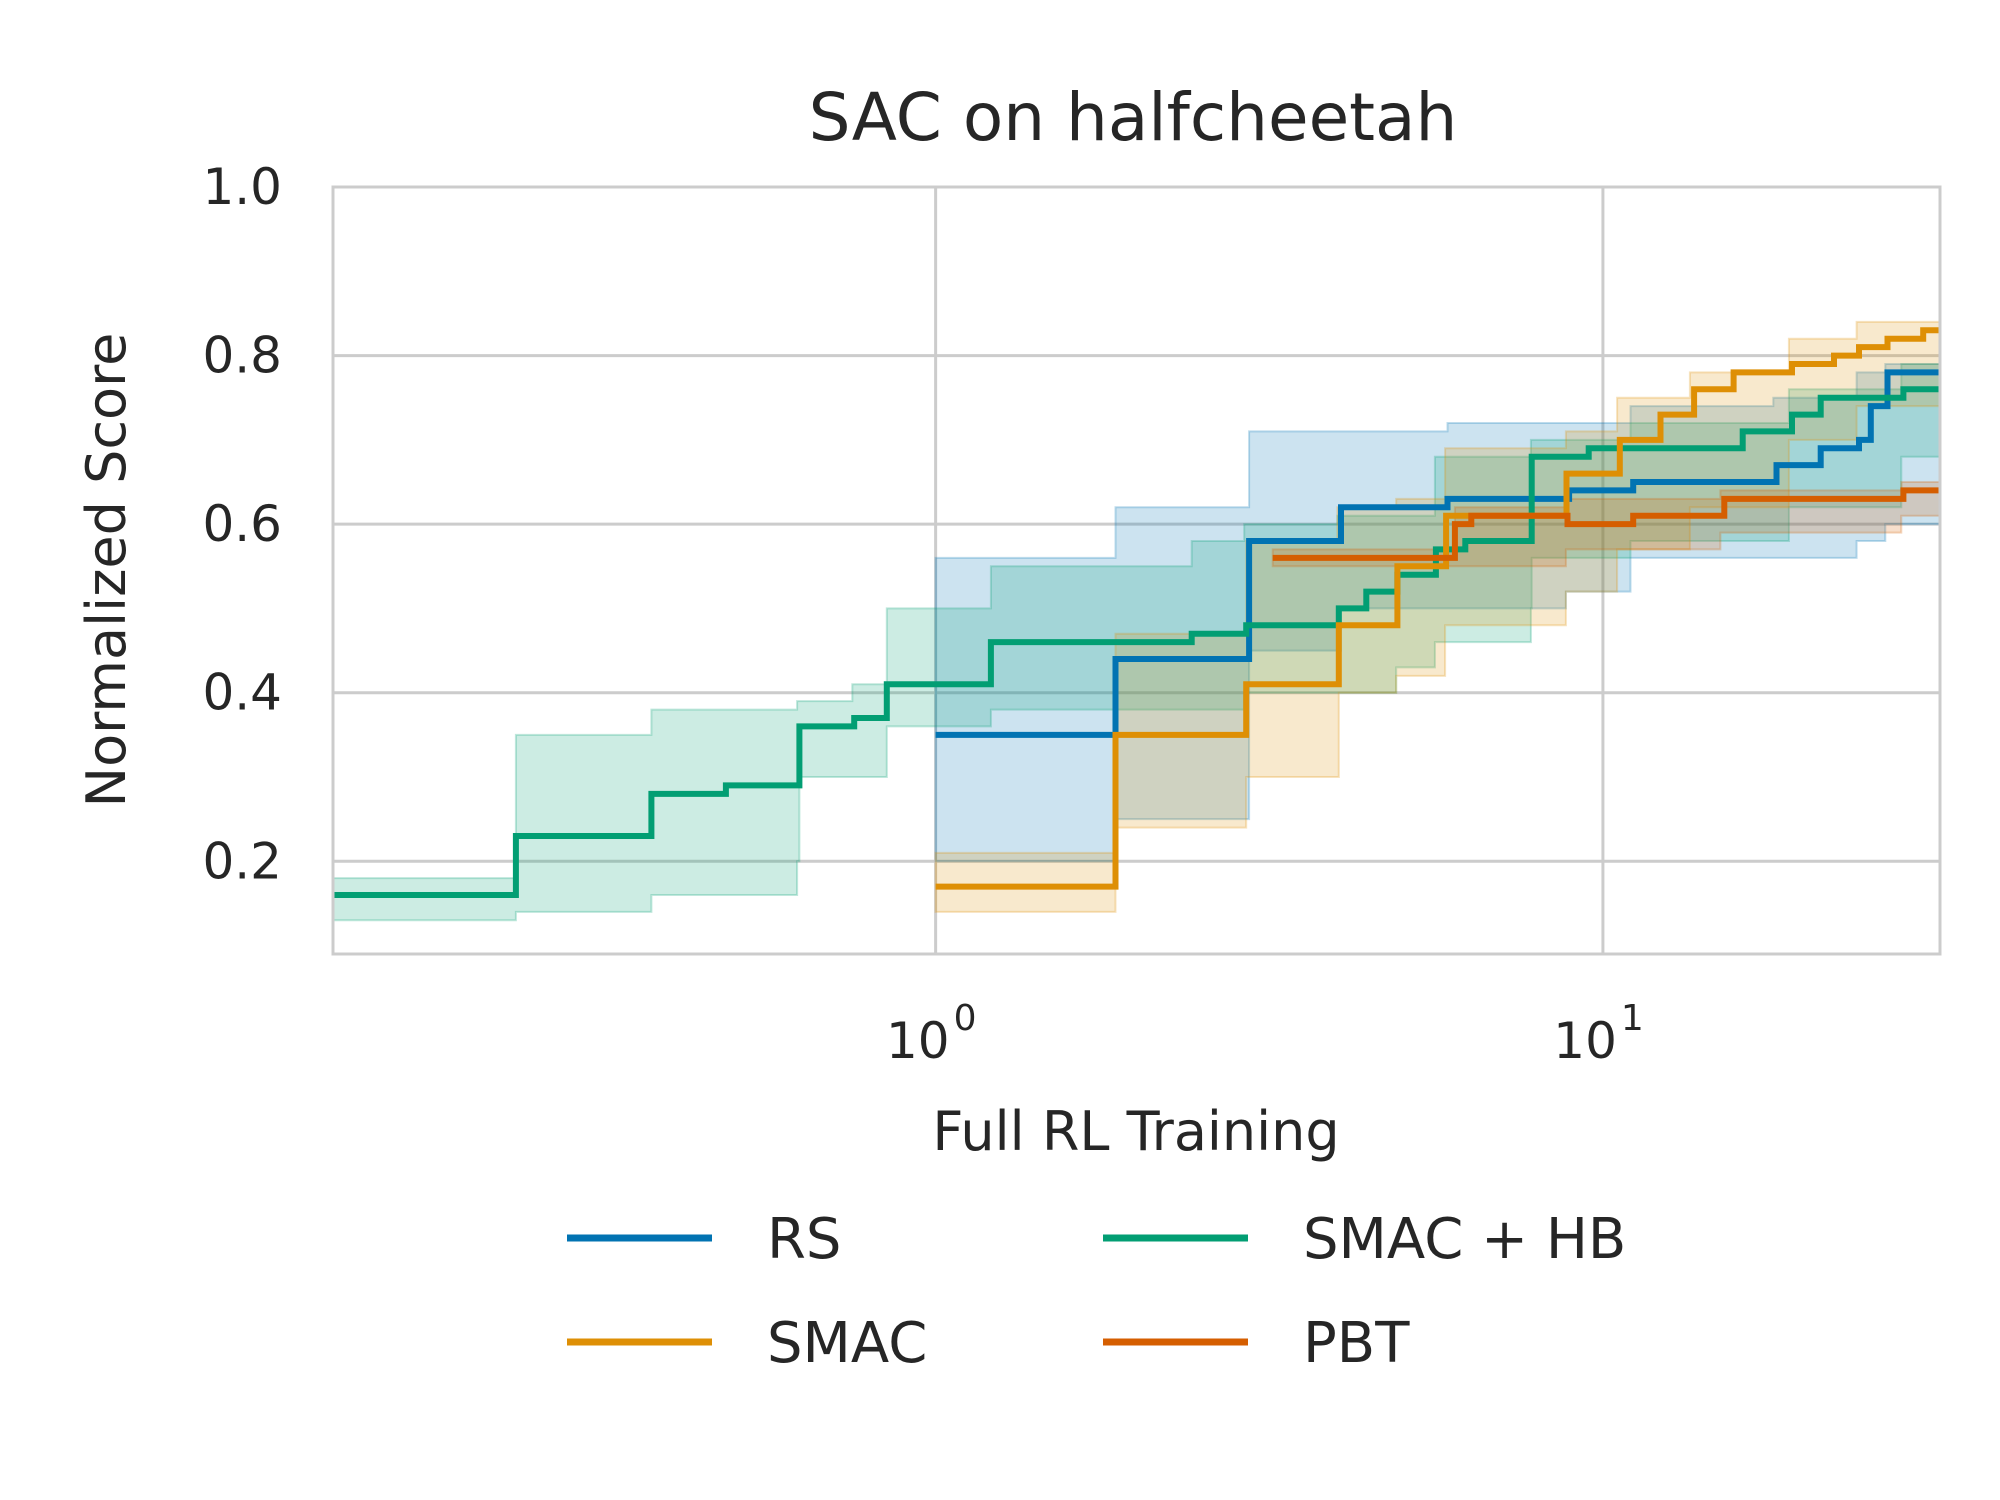 The width and height of the screenshot is (2000, 1500). What do you see at coordinates (747, 1343) in the screenshot?
I see `legend-item-2: SMAC` at bounding box center [747, 1343].